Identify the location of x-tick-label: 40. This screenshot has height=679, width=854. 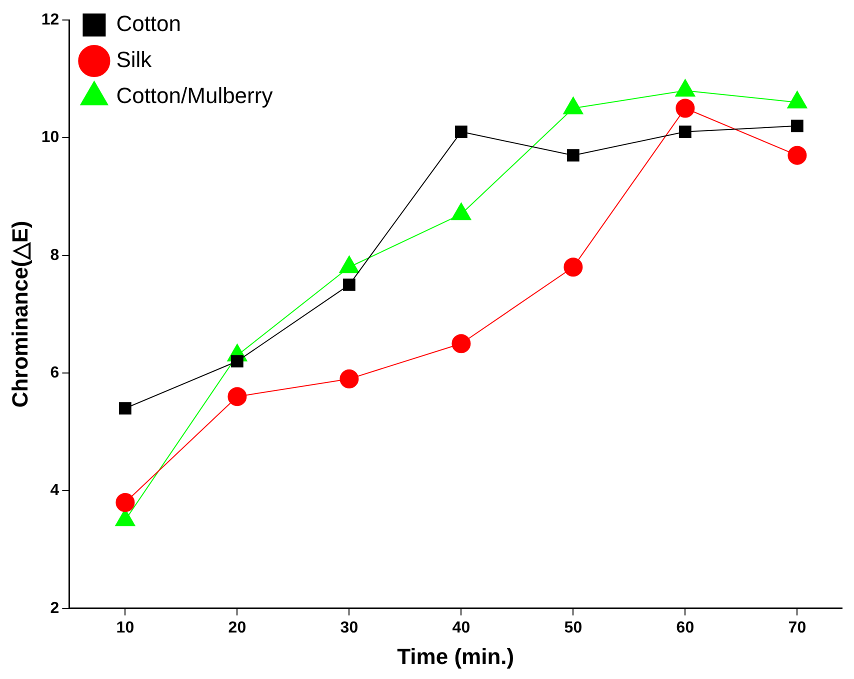
(461, 627).